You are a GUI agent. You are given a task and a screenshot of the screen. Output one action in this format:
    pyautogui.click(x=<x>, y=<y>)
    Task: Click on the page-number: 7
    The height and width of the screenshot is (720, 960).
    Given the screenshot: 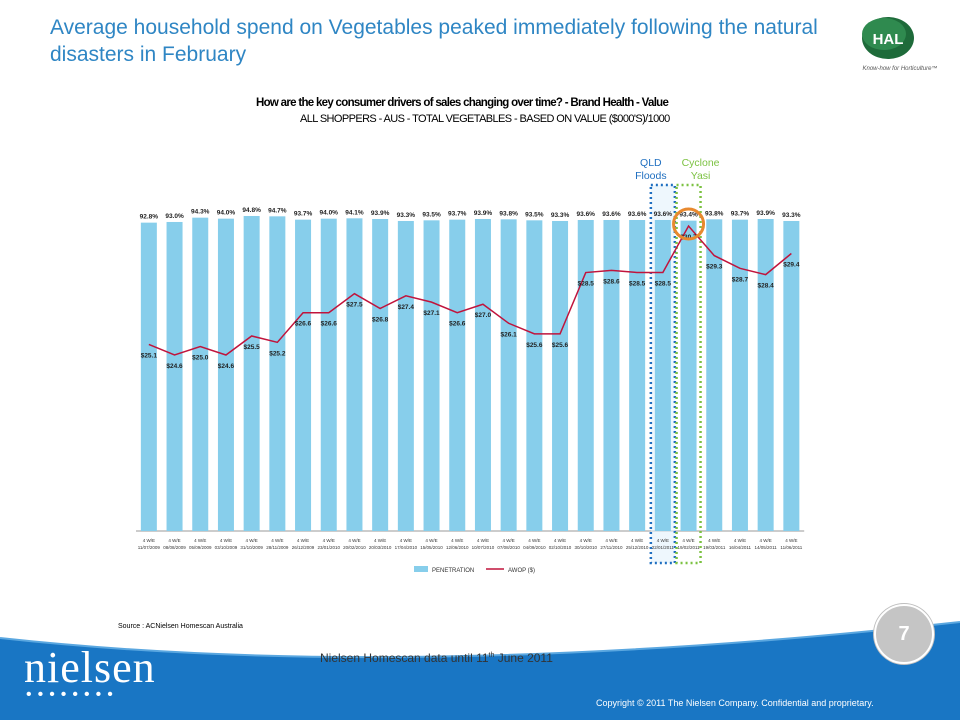 What is the action you would take?
    pyautogui.click(x=904, y=634)
    